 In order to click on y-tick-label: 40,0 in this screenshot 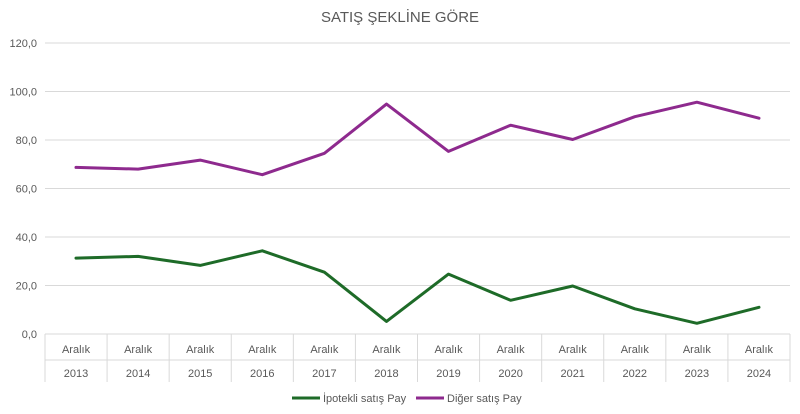, I will do `click(26, 238)`.